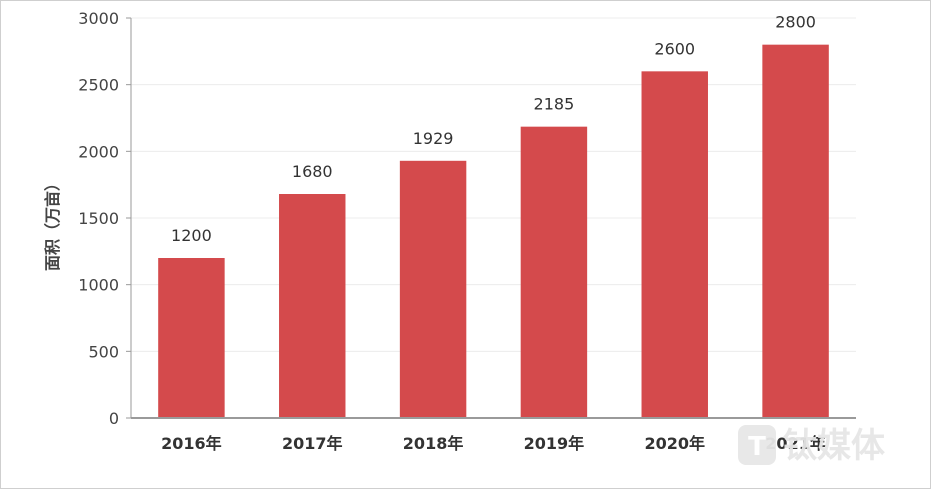 The image size is (931, 489). I want to click on y-tick-label: 500, so click(103, 351).